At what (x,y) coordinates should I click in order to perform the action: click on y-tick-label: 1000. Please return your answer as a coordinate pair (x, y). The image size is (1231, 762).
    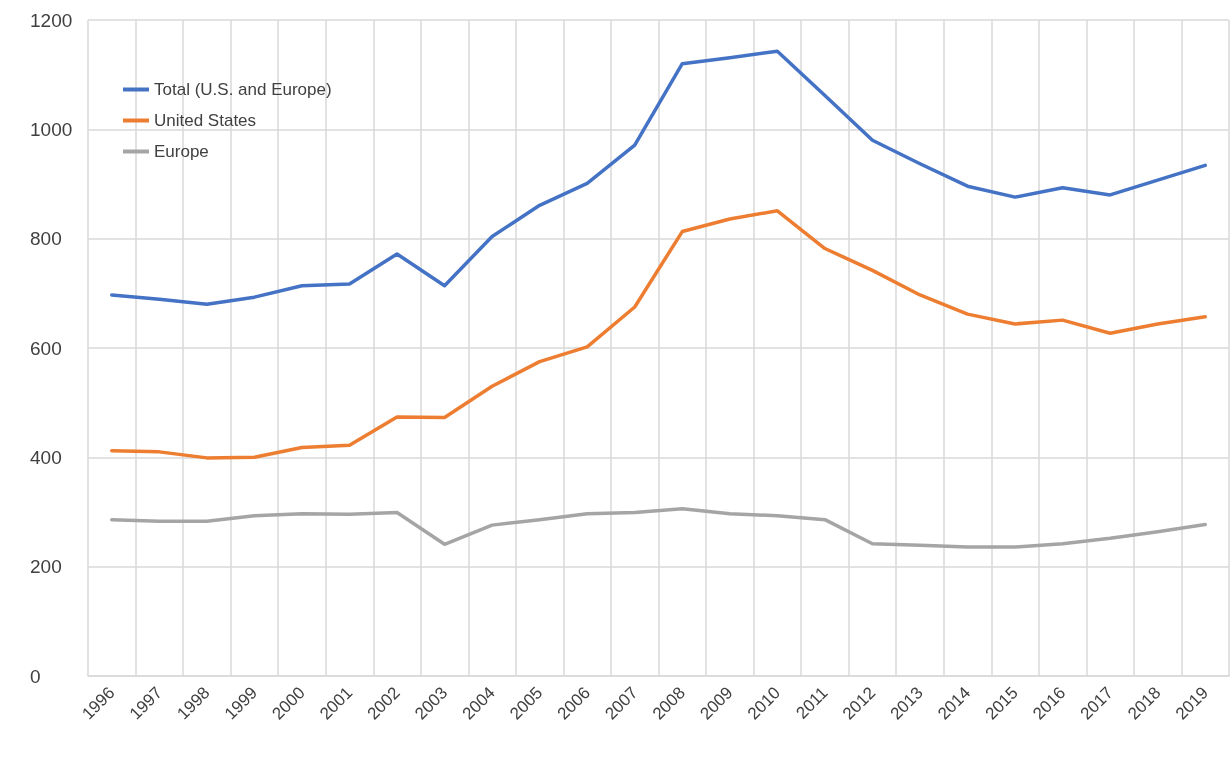
    Looking at the image, I should click on (51, 129).